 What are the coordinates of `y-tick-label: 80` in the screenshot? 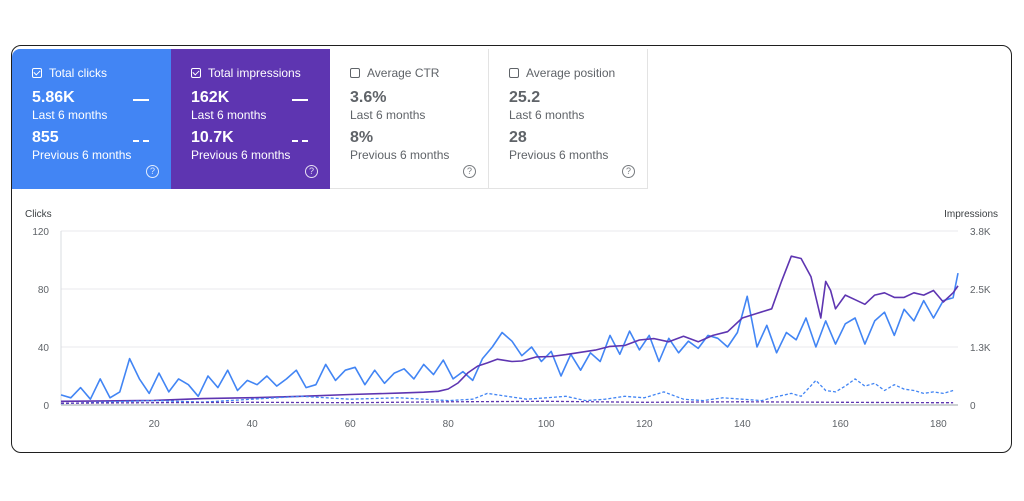 It's located at (44, 290).